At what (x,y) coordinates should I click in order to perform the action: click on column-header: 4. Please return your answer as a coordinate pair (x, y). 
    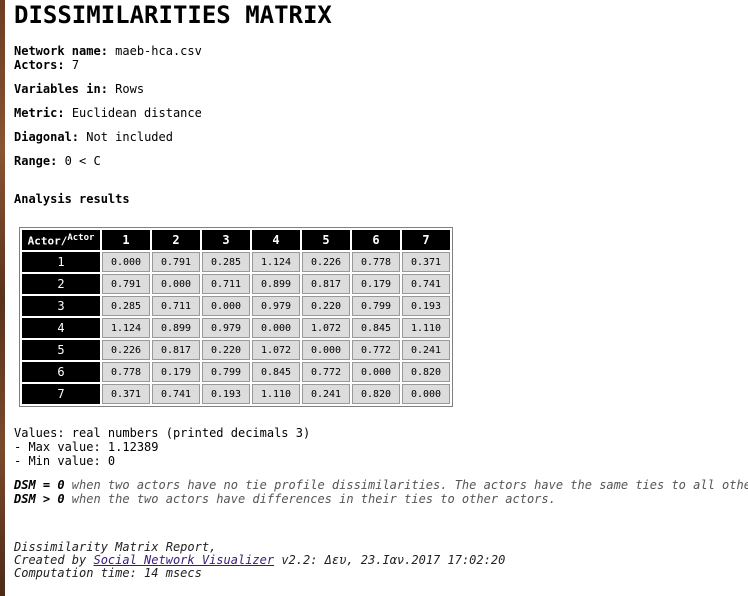
    Looking at the image, I should click on (276, 240).